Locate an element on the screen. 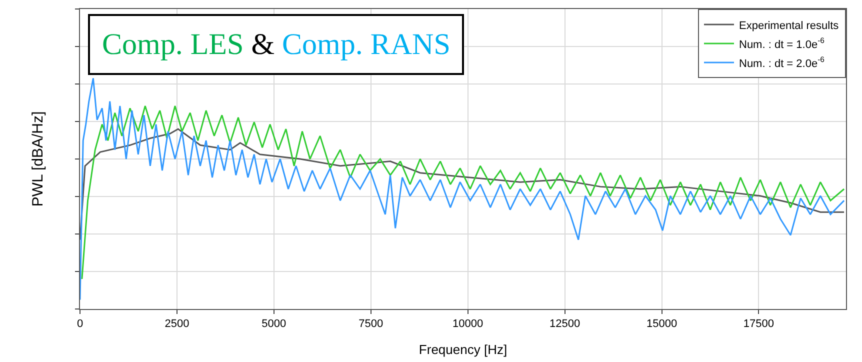 Image resolution: width=862 pixels, height=362 pixels. x-tick-label: 5000 is located at coordinates (274, 324).